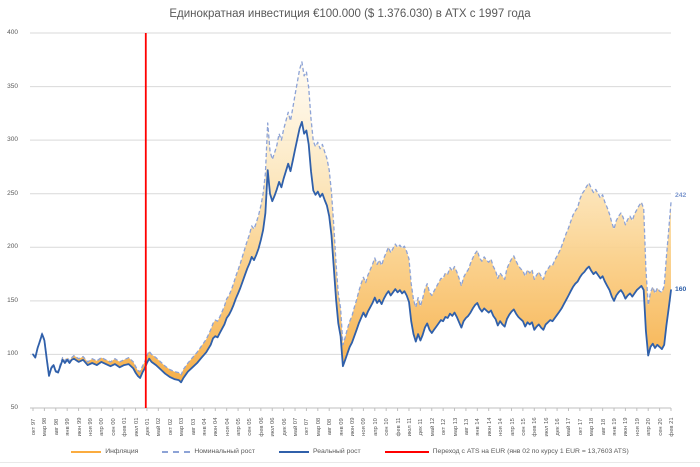  Describe the element at coordinates (353, 427) in the screenshot. I see `x-axis-label: июн 09` at that location.